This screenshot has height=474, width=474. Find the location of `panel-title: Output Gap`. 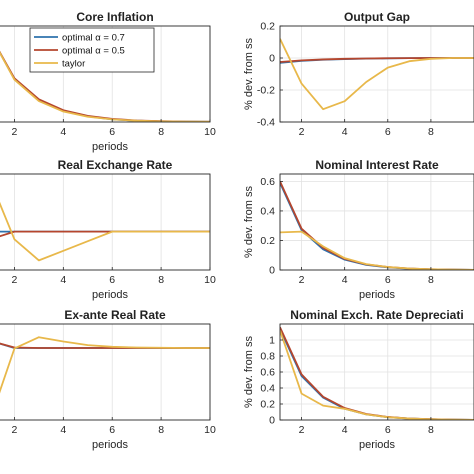

panel-title: Output Gap is located at coordinates (377, 17).